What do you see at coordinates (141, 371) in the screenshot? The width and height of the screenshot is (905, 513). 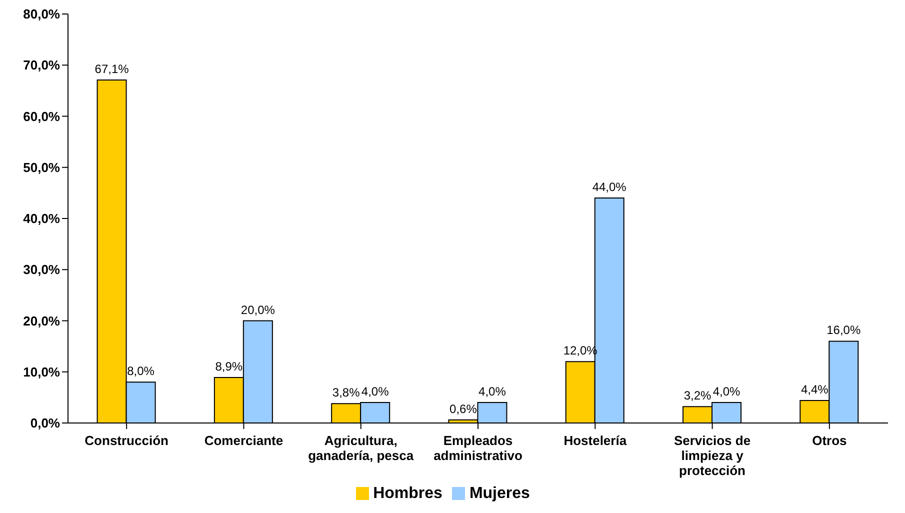 I see `data-label: 8,0%` at bounding box center [141, 371].